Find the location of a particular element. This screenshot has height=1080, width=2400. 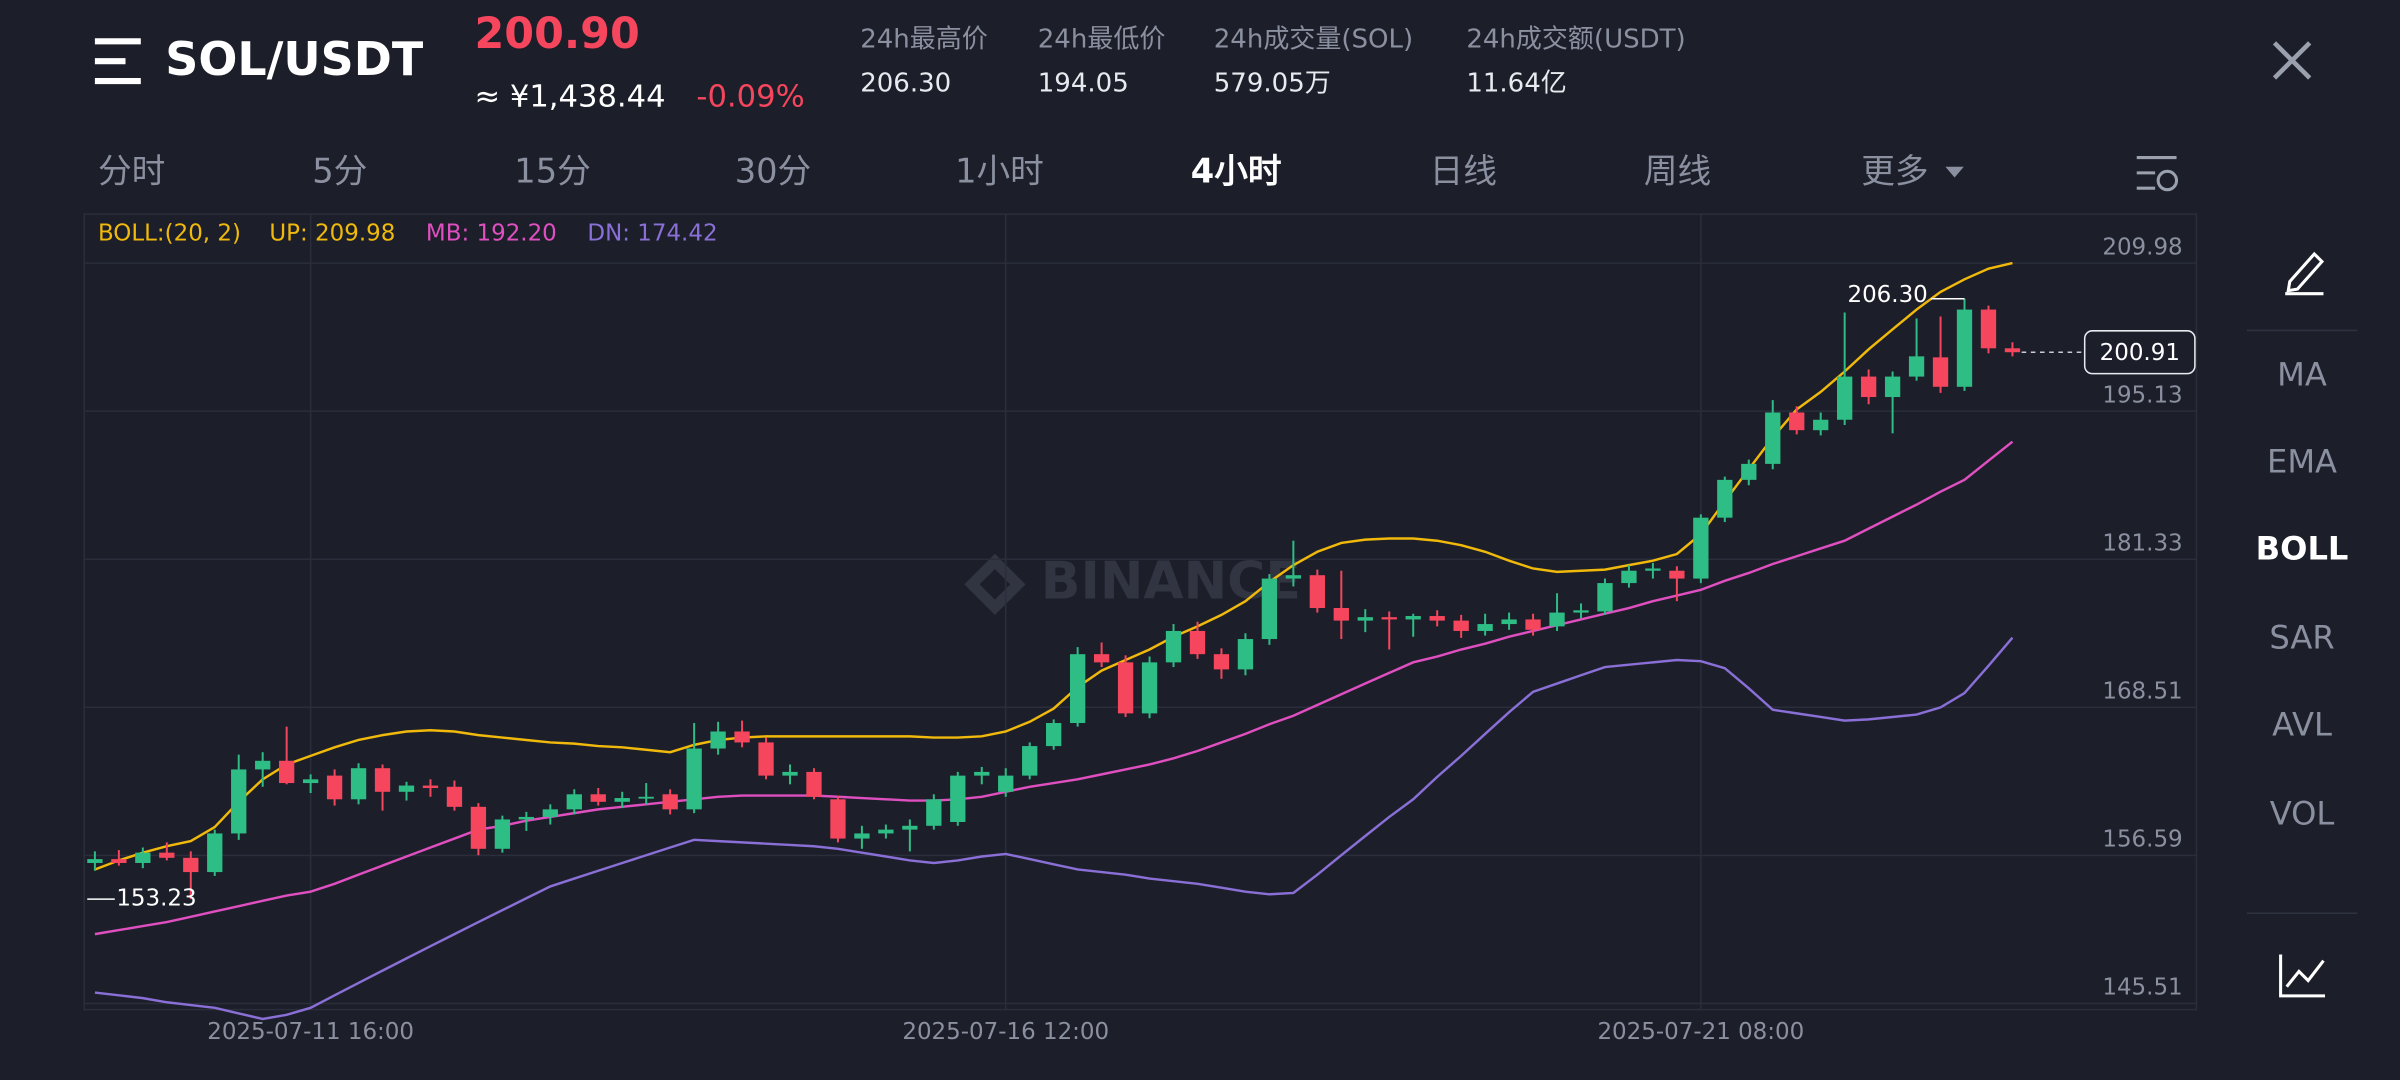

stat-value: 579.05万 is located at coordinates (1272, 84).